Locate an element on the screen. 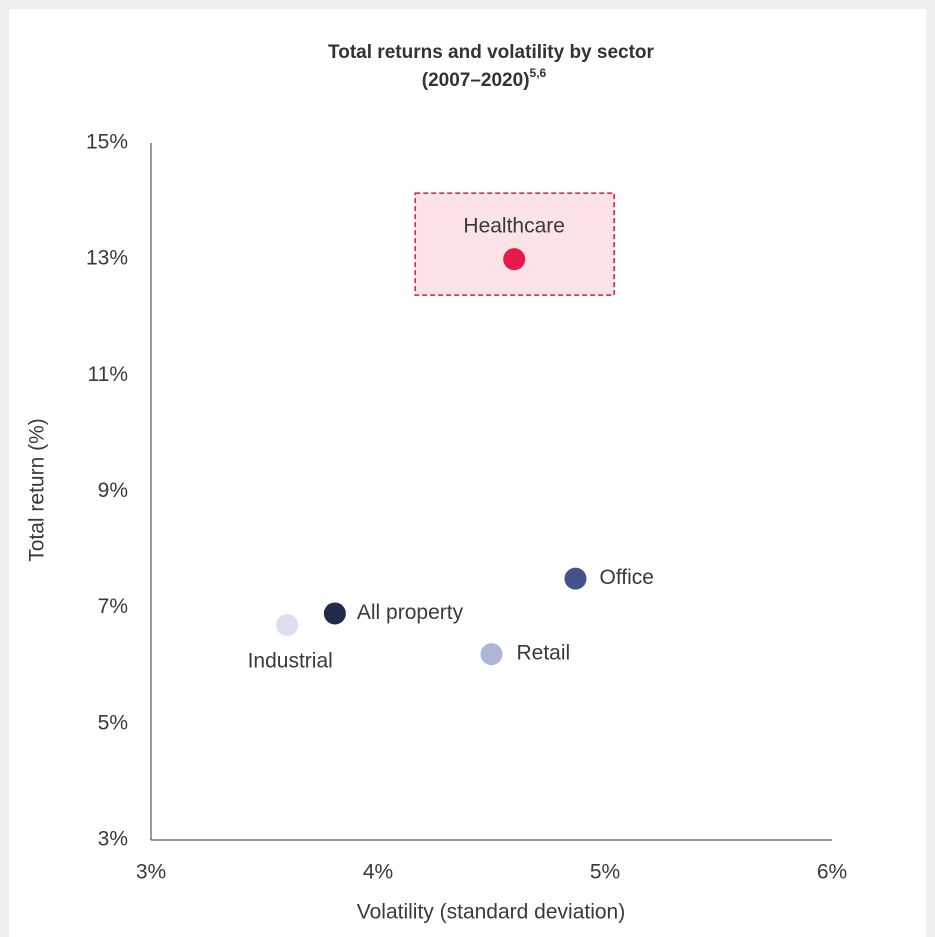  chart-title: Total returns and volatility by sector is located at coordinates (491, 52).